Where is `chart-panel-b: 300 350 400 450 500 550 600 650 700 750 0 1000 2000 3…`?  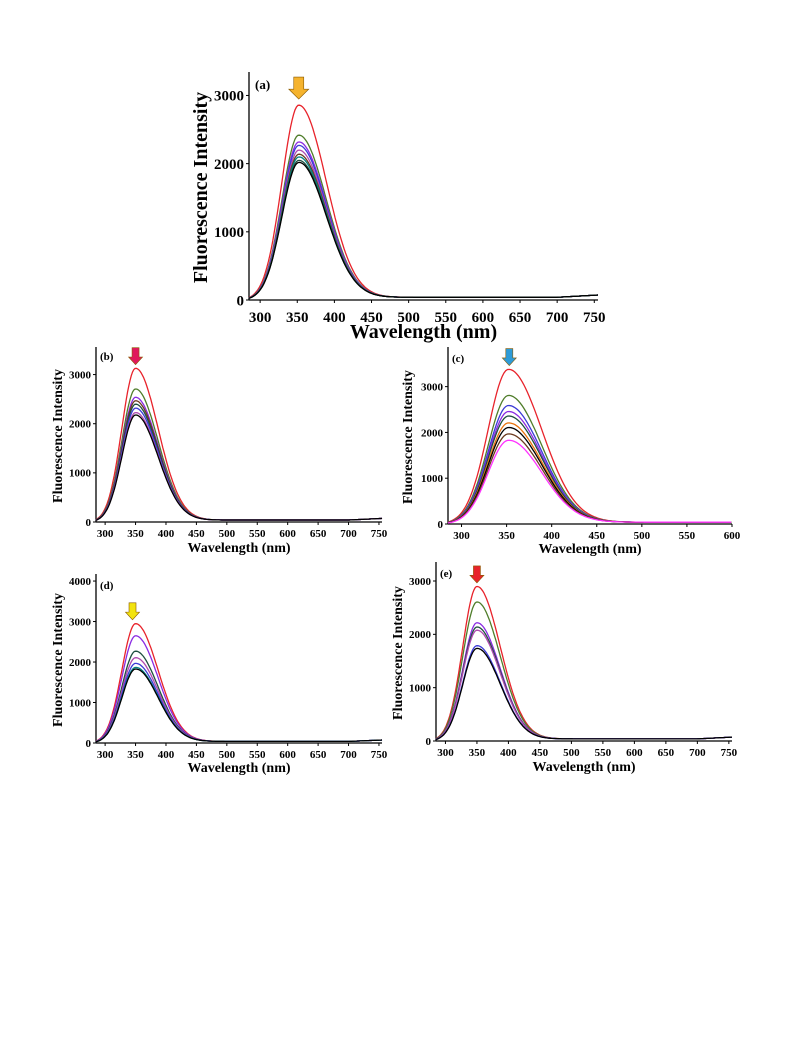 chart-panel-b: 300 350 400 450 500 550 600 650 700 750 0 1000 2000 3… is located at coordinates (219, 451).